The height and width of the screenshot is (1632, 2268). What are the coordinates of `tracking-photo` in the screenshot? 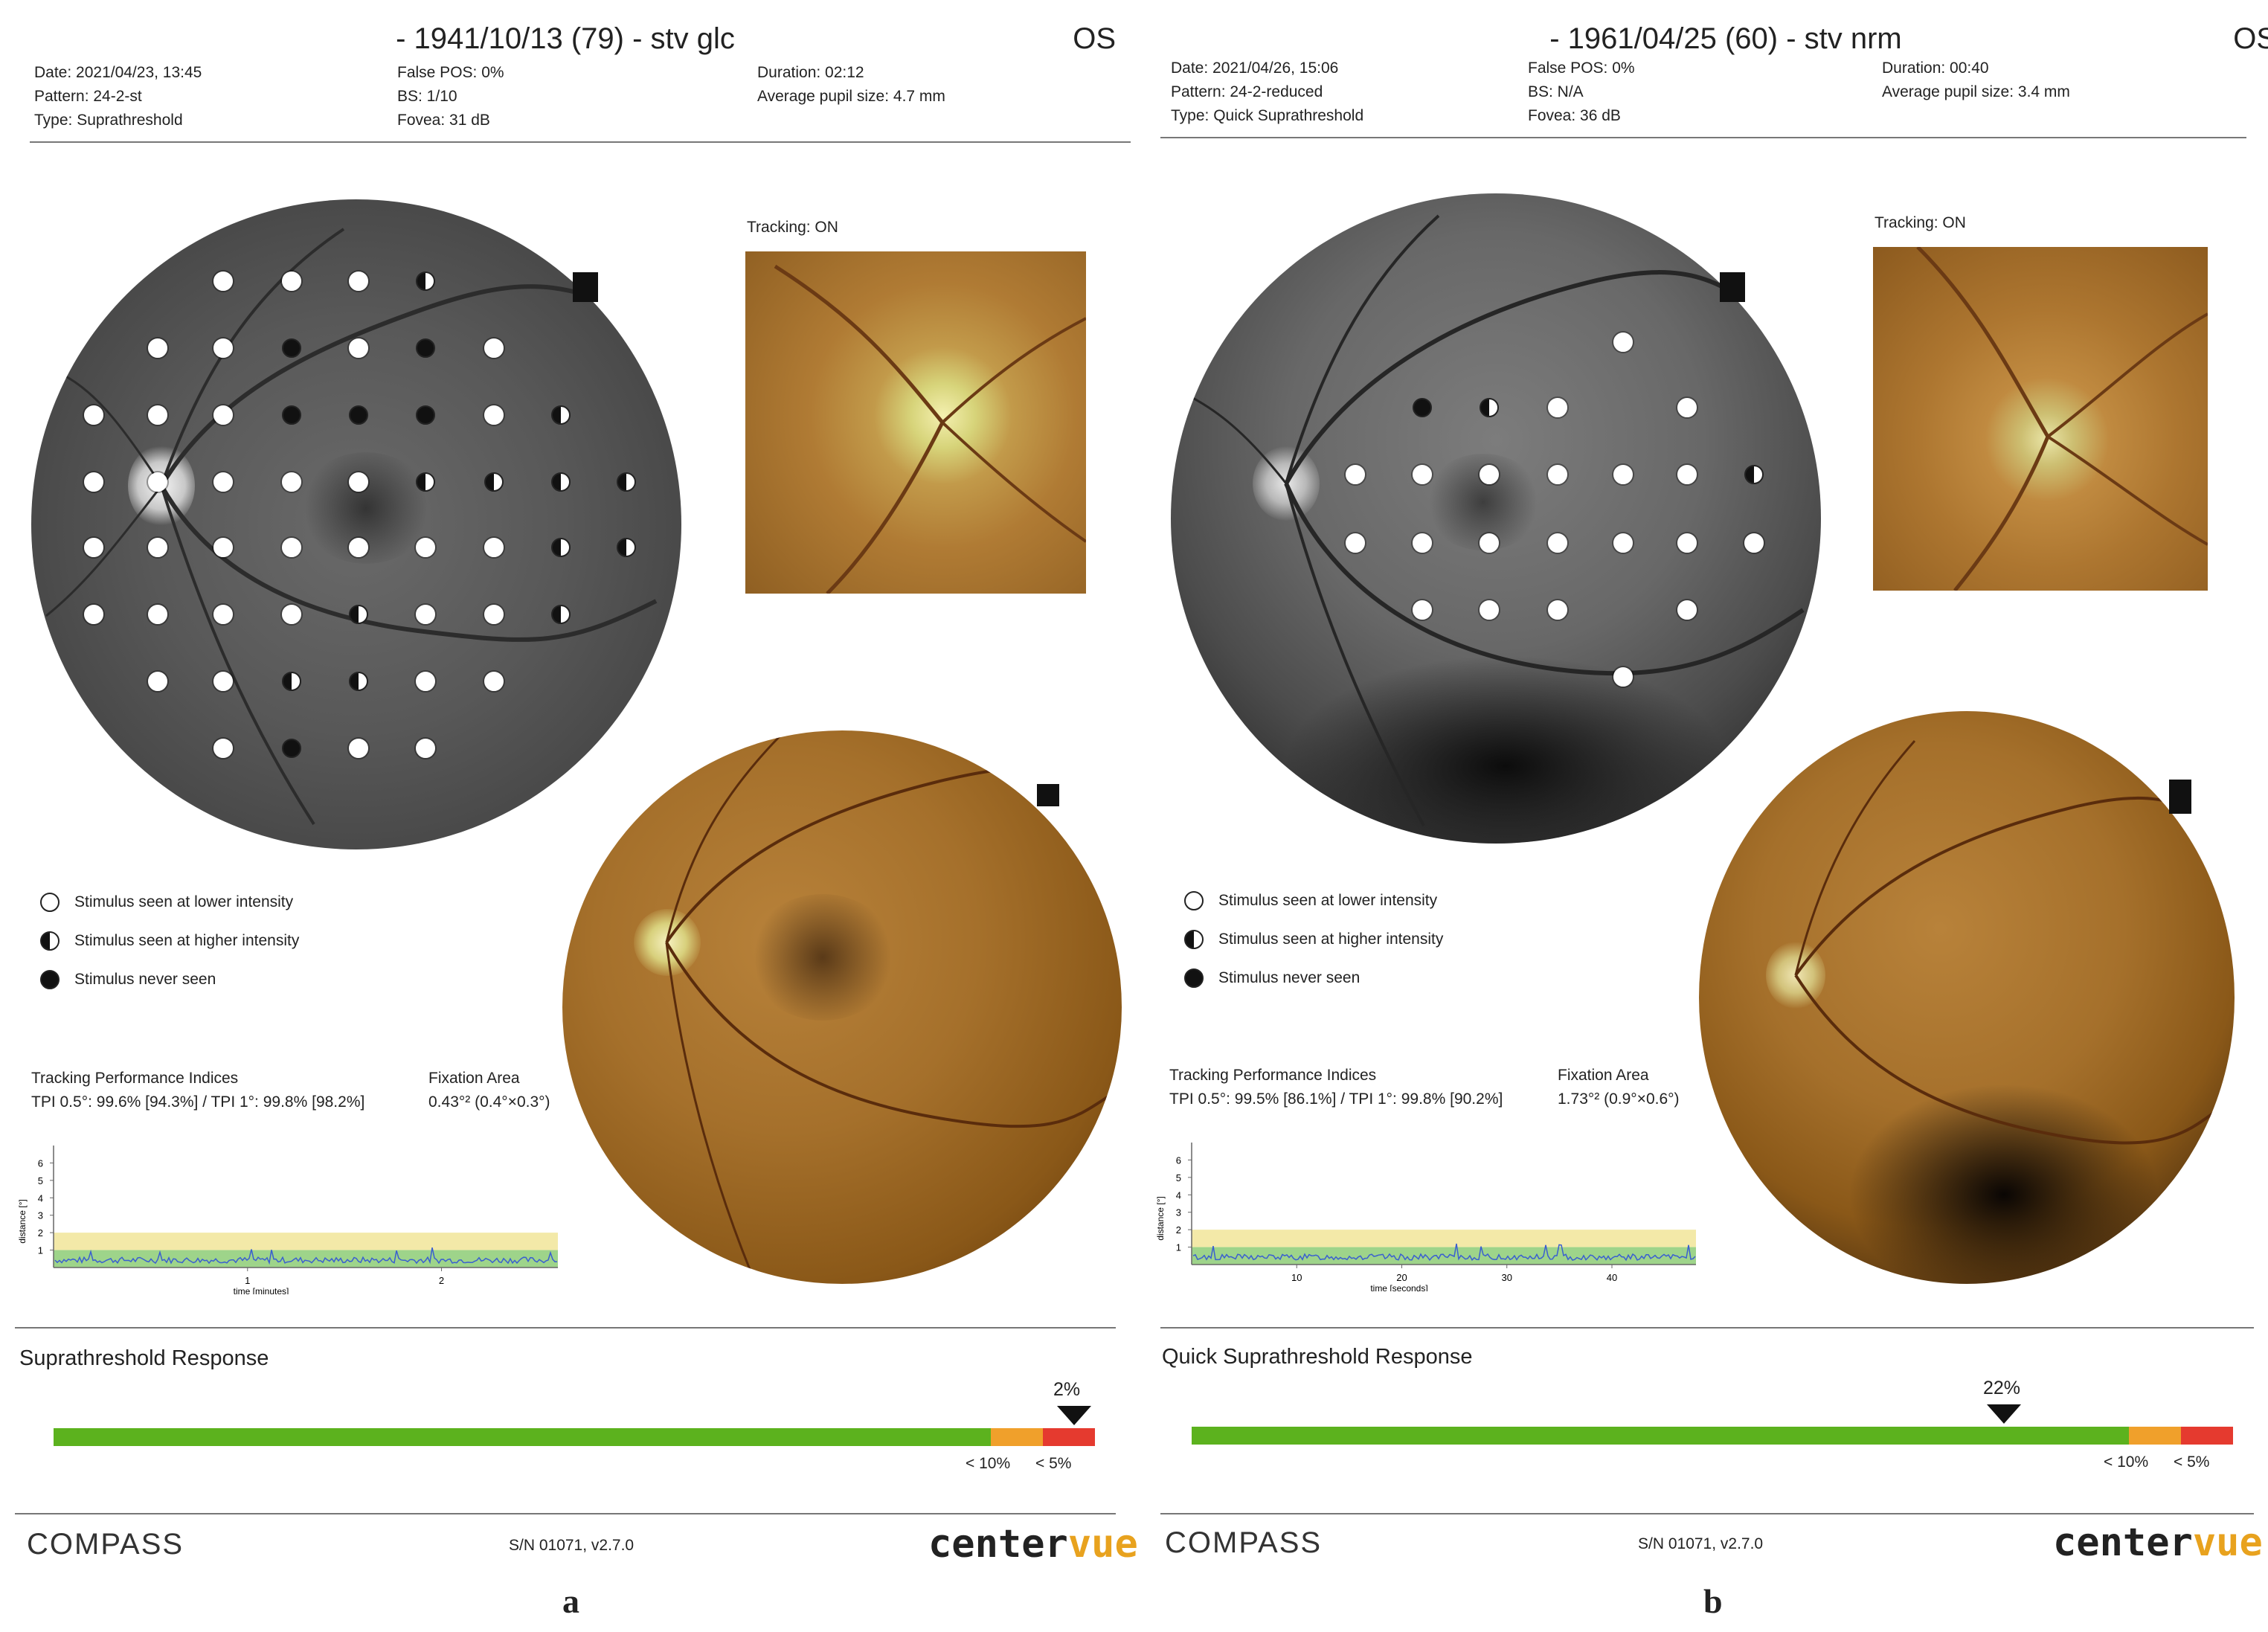 It's located at (2040, 419).